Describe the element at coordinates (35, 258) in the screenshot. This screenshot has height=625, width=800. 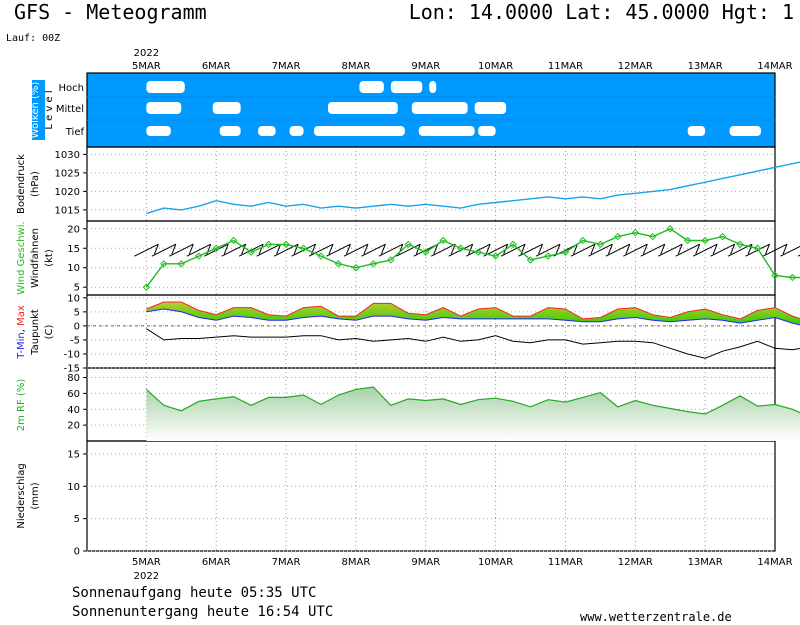
I see `y-axis-label-windfahnen: Windfahnen` at that location.